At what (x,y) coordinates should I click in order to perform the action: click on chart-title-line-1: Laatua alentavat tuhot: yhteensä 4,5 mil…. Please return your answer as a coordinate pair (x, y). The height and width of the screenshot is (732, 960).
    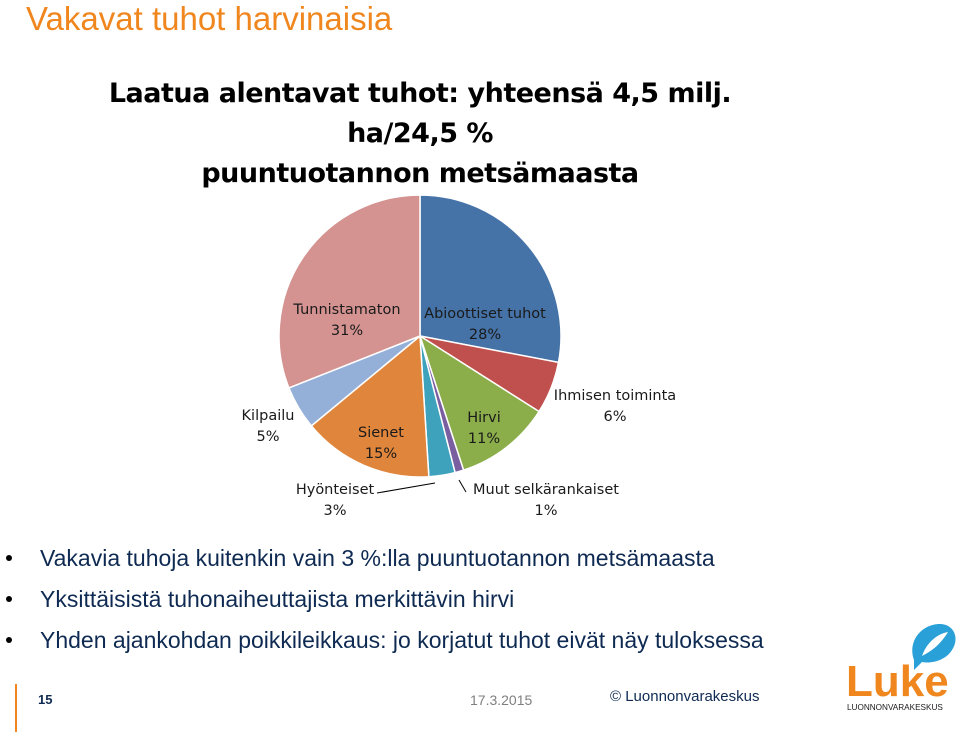
    Looking at the image, I should click on (420, 113).